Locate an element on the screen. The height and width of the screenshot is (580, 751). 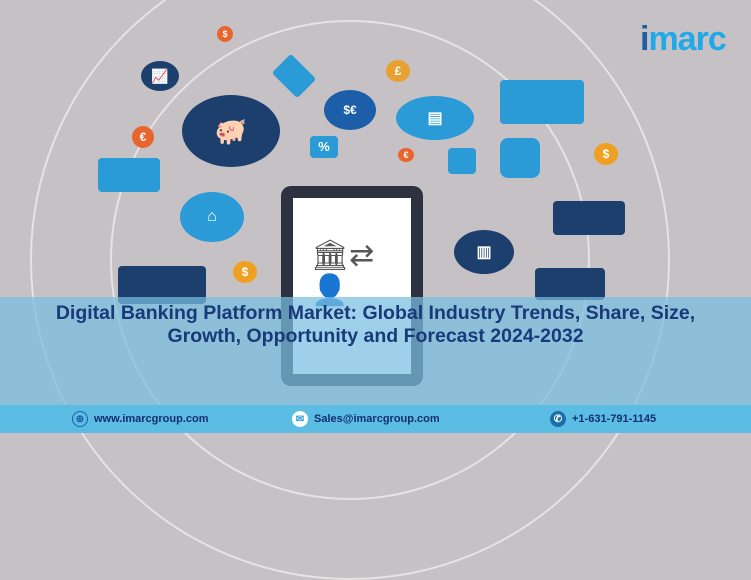
phone-icon: ✆ is located at coordinates (558, 419).